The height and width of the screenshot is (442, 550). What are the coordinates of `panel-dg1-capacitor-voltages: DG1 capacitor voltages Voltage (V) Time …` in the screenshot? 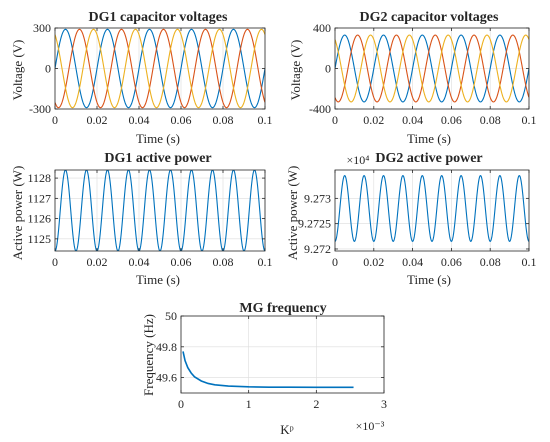 It's located at (141, 78).